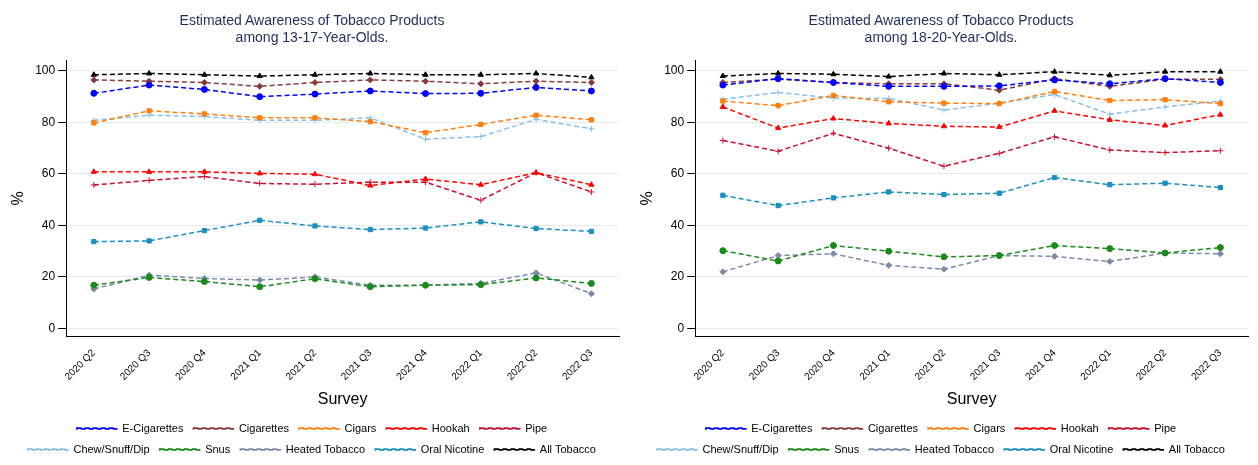  What do you see at coordinates (941, 29) in the screenshot?
I see `chart-title: Estimated Awareness of Tobacco Products among 18-20-Year-Olds.` at bounding box center [941, 29].